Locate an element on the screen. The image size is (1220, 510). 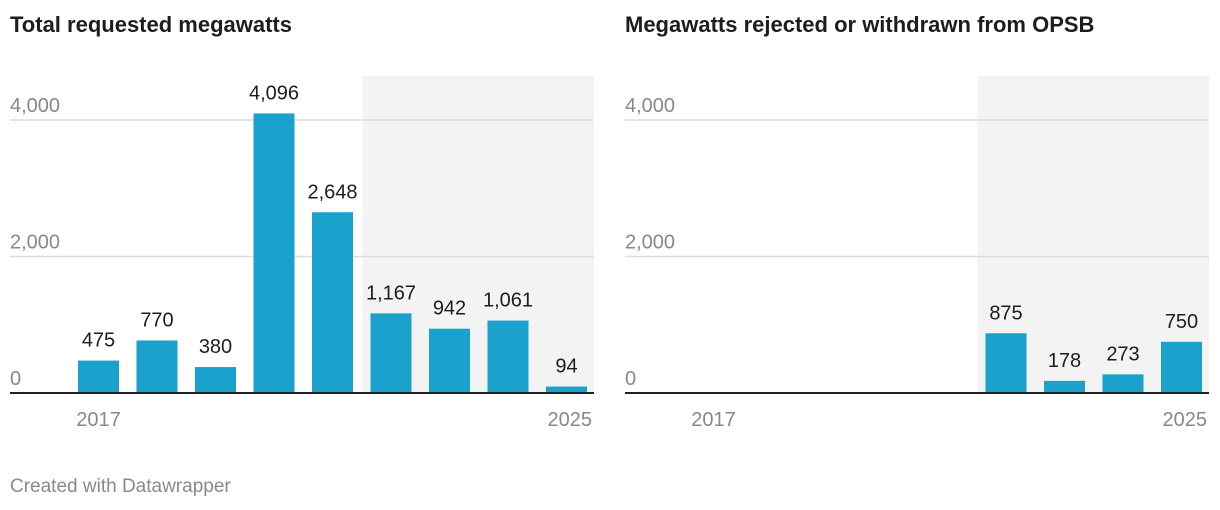
credit-footer: Created with Datawrapper is located at coordinates (120, 486).